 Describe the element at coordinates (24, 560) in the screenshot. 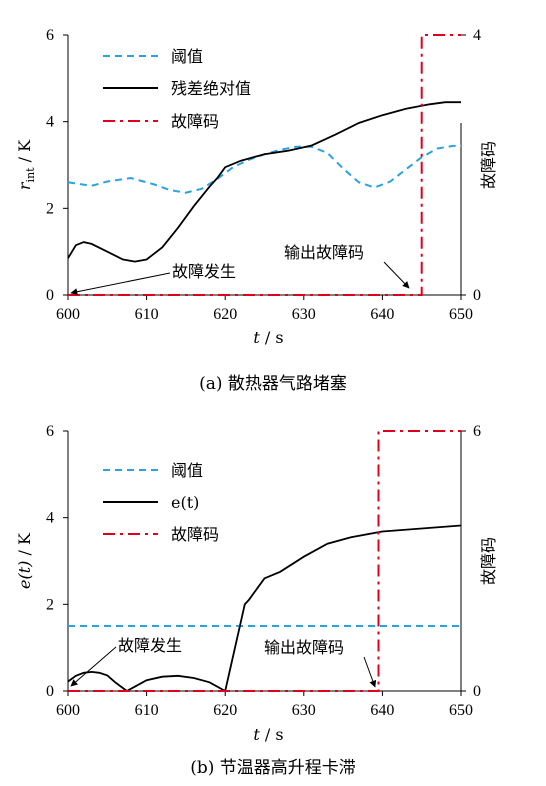

I see `y-axis-label: e(t) / K` at that location.